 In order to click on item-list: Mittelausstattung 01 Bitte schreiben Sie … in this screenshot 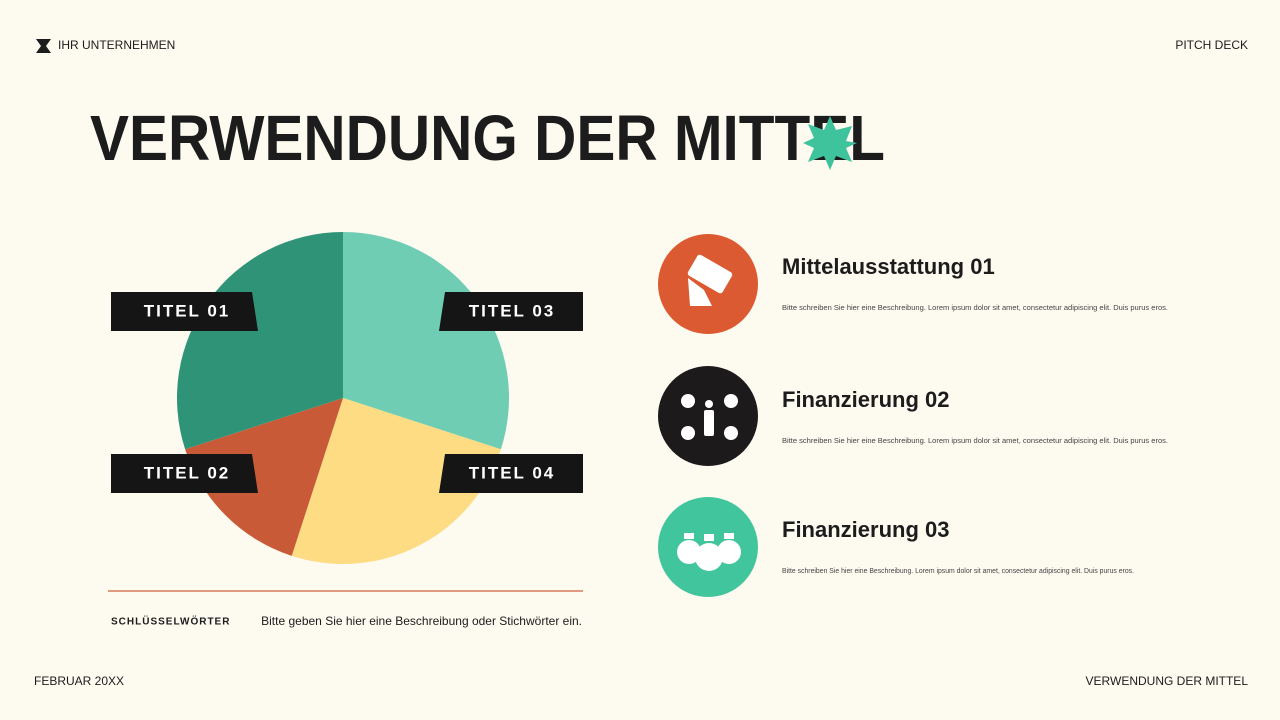, I will do `click(975, 414)`.